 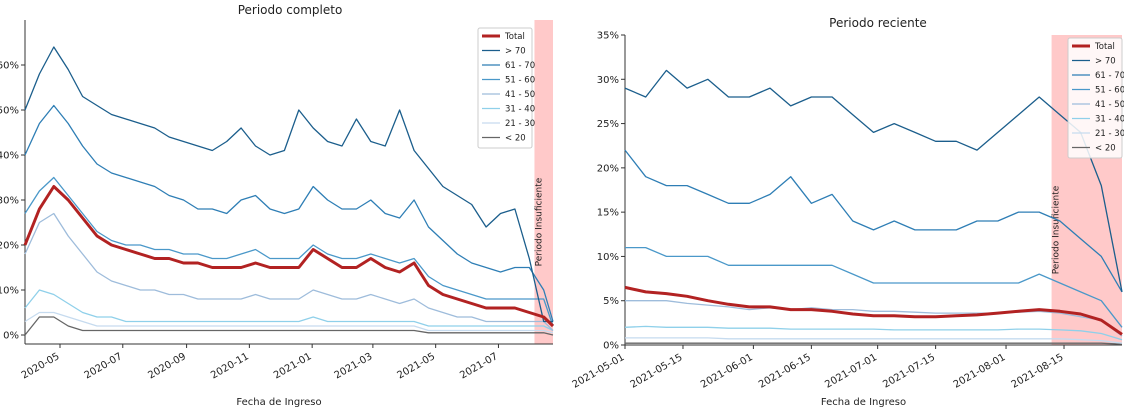 I want to click on x-tick-label: 2021-05-15, so click(x=657, y=371).